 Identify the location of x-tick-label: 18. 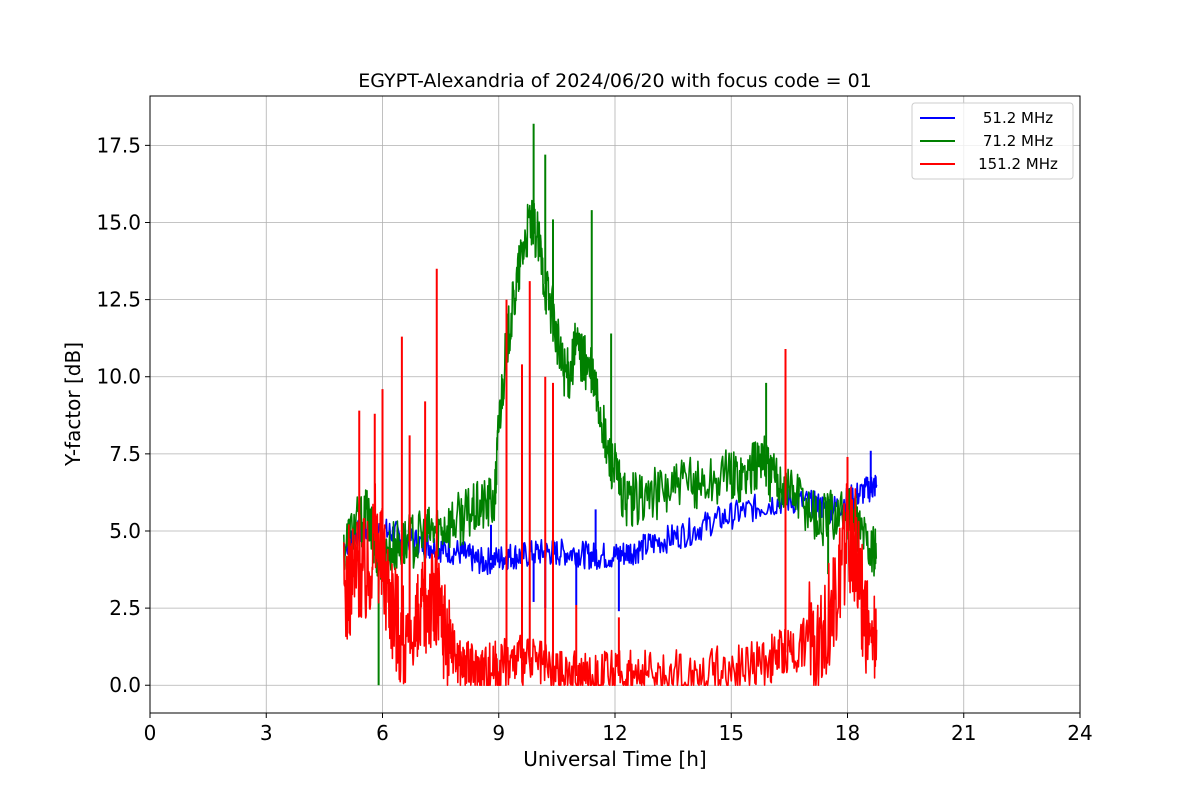
(847, 733).